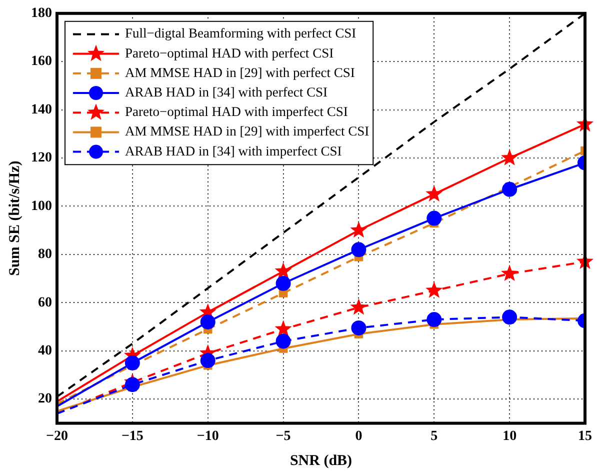 This screenshot has height=474, width=597. Describe the element at coordinates (247, 131) in the screenshot. I see `legend-label: AM MMSE HAD in [29] with imperfect CSI` at that location.